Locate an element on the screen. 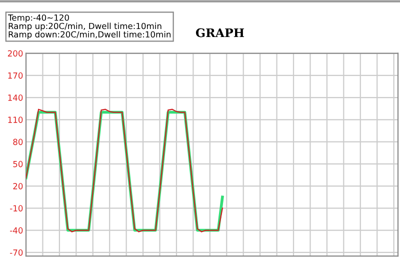 This screenshot has height=260, width=400. y-tick-label: 20 is located at coordinates (18, 186).